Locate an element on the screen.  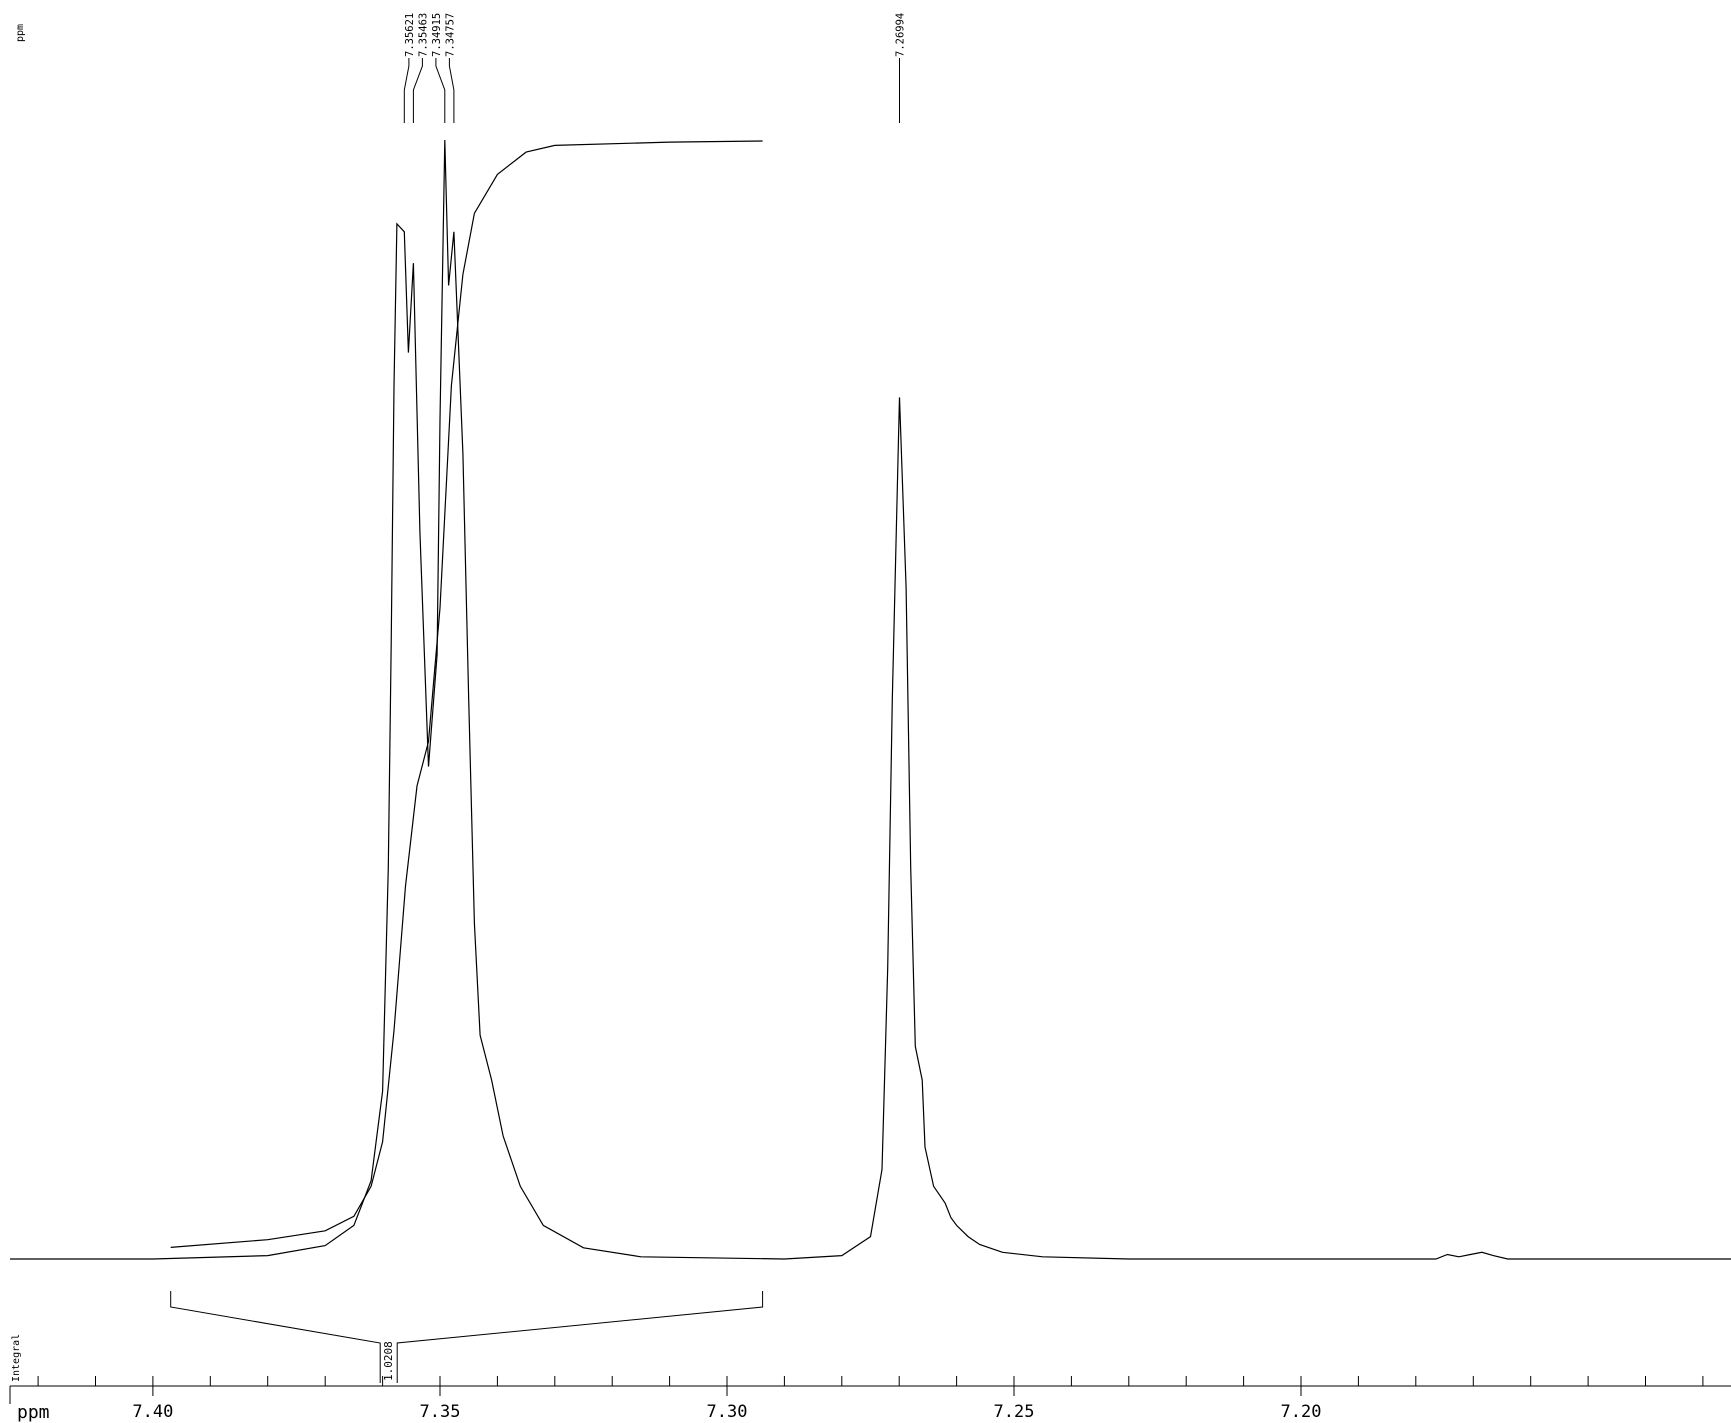
peak-label: 7.34757 is located at coordinates (450, 35).